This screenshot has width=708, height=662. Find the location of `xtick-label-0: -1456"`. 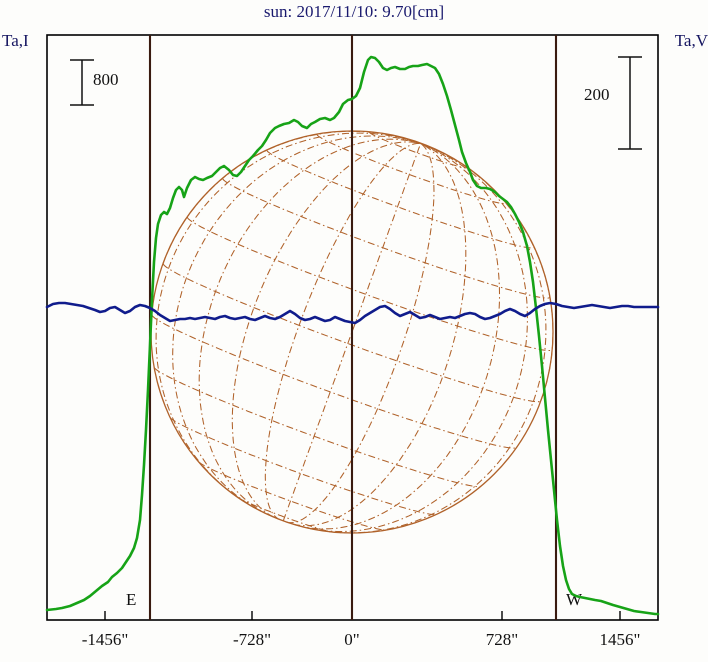

xtick-label-0: -1456" is located at coordinates (105, 639).